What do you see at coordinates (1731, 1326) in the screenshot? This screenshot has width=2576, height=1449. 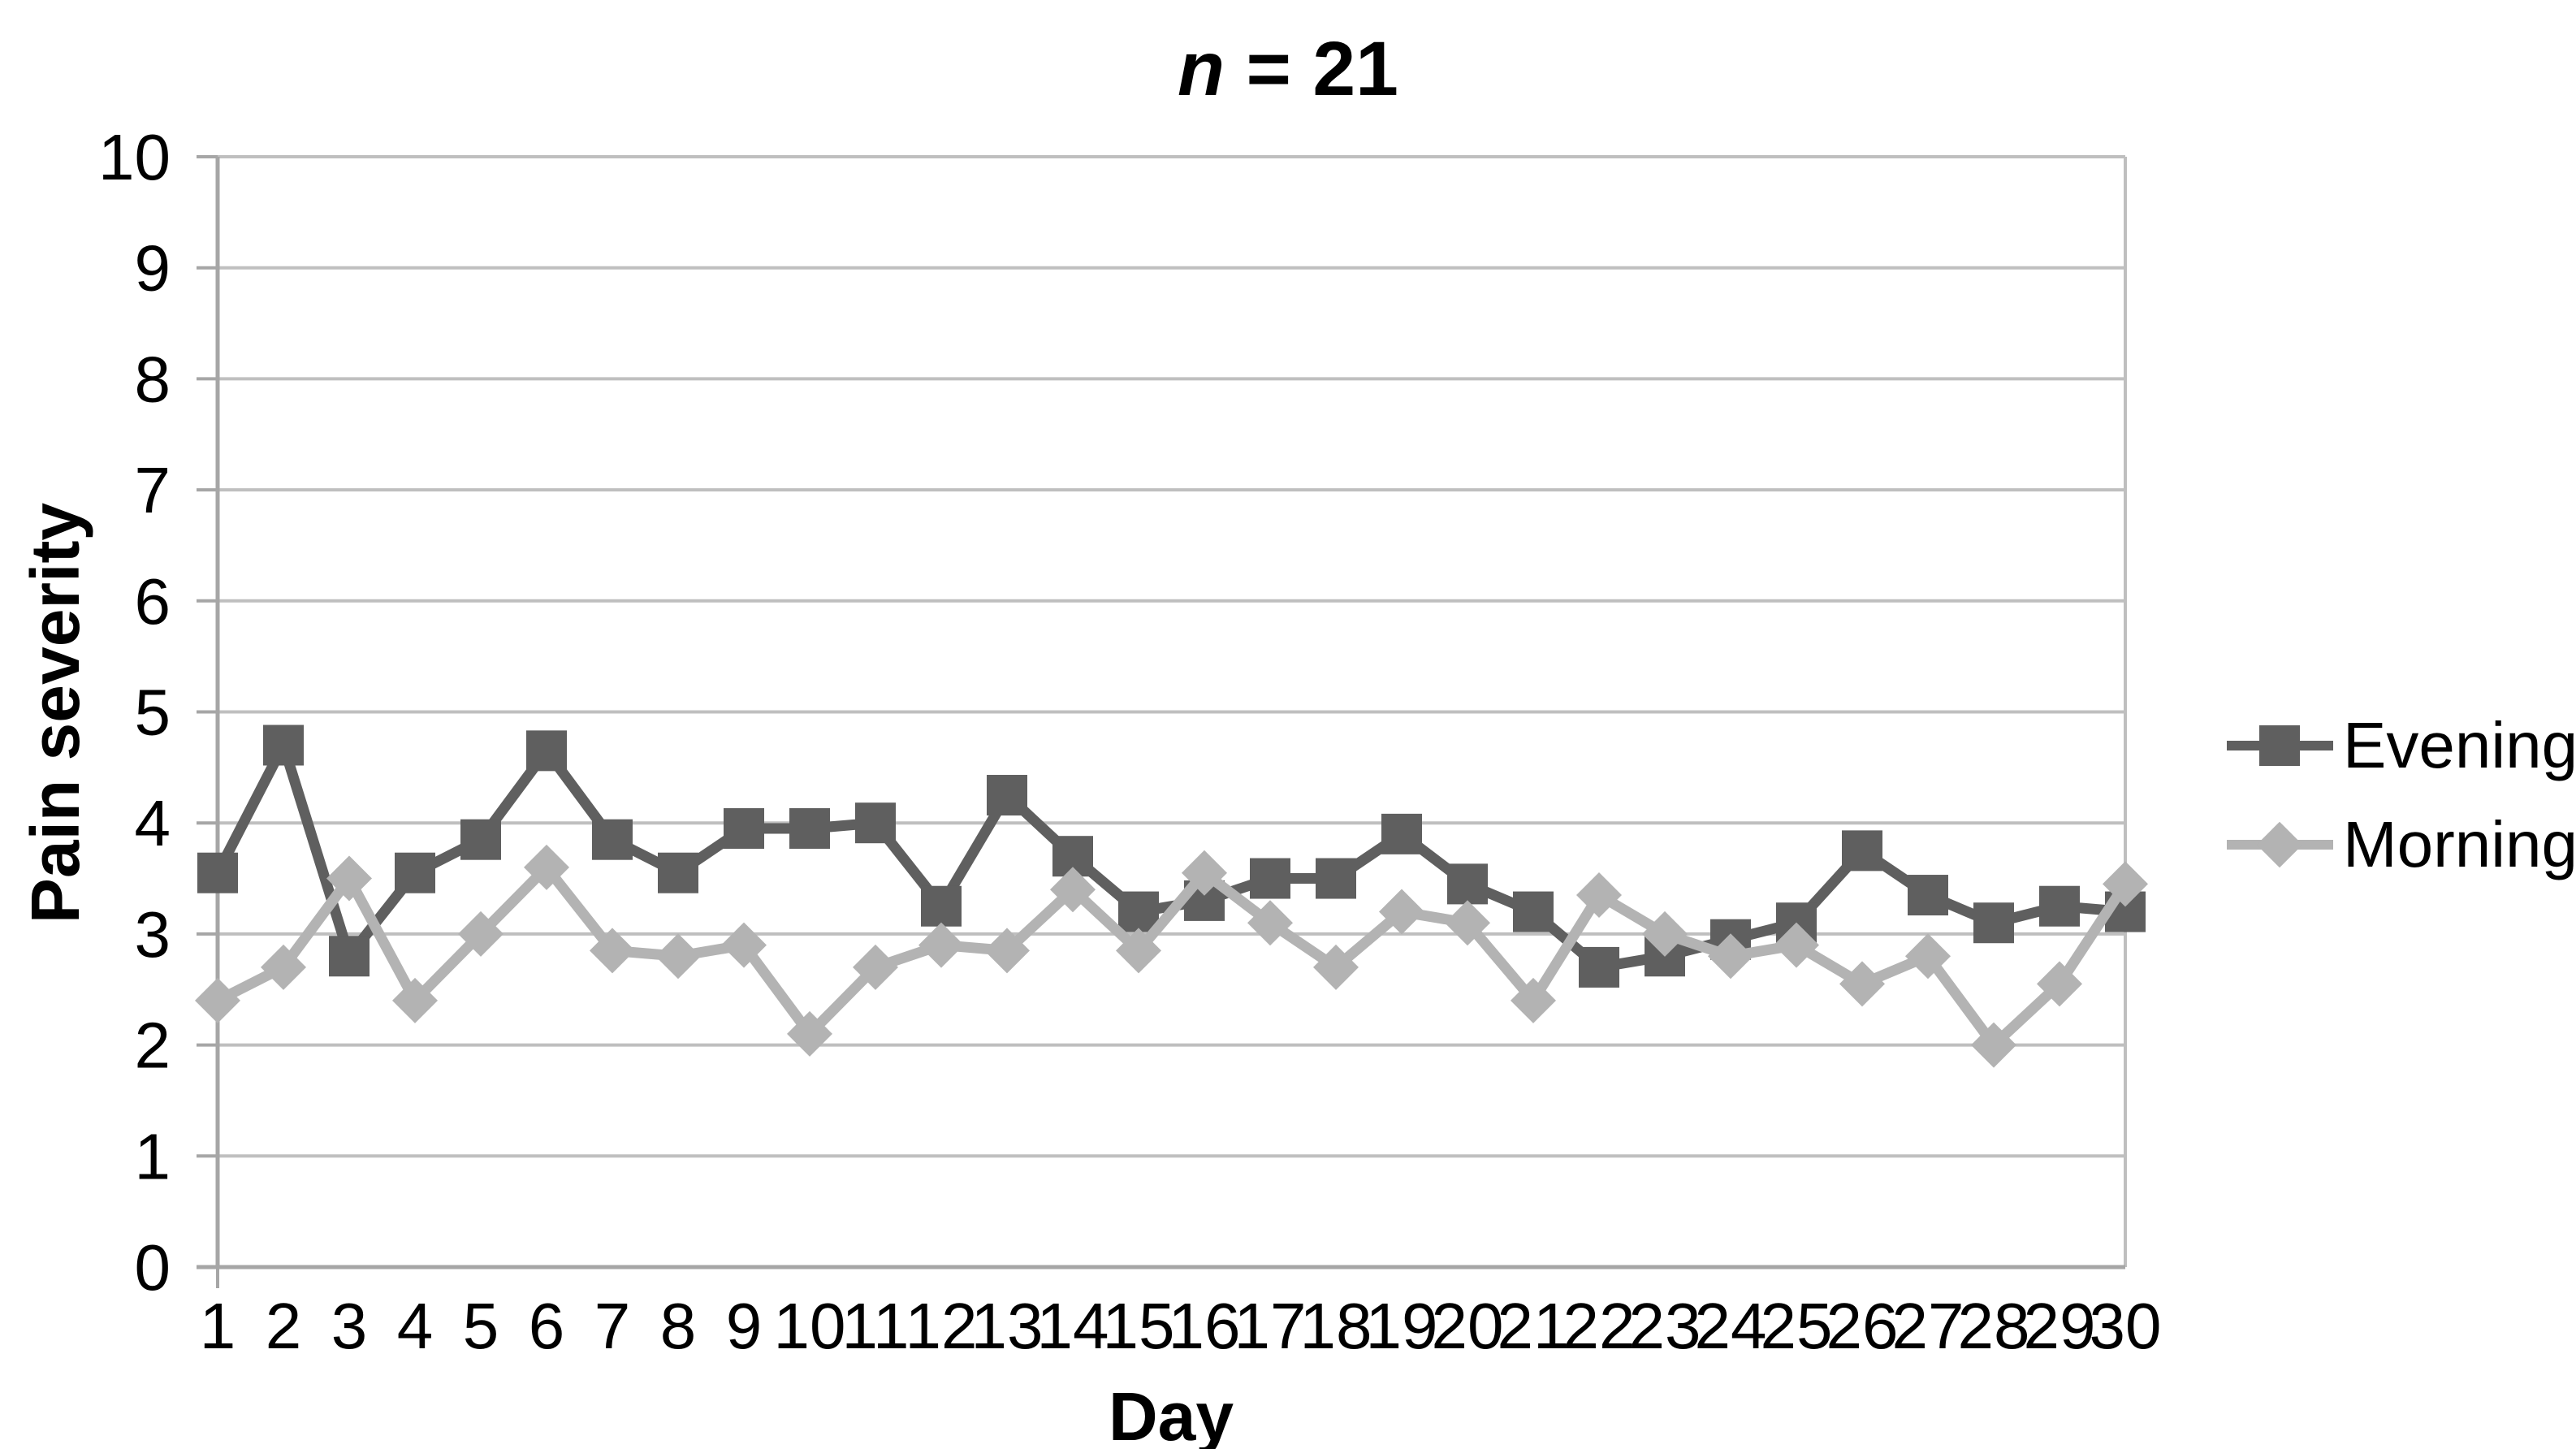 I see `svg-text: 24` at bounding box center [1731, 1326].